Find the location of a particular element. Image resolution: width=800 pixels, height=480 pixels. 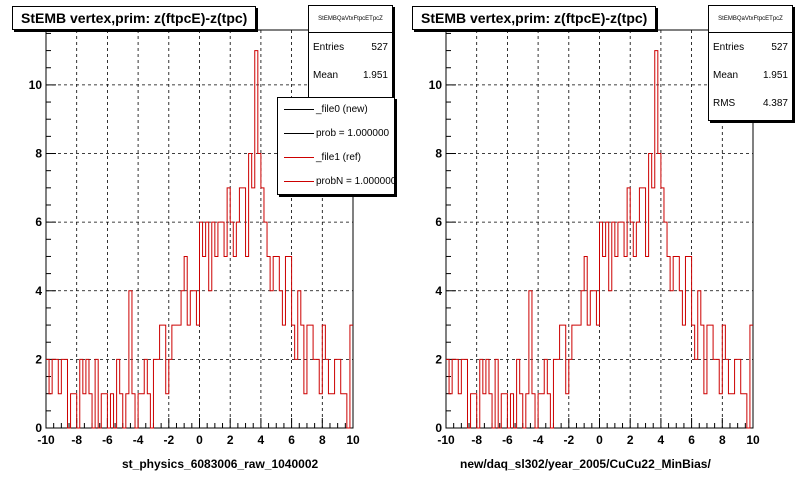

legend-item-prob: prob = 1.000000 is located at coordinates (336, 134).